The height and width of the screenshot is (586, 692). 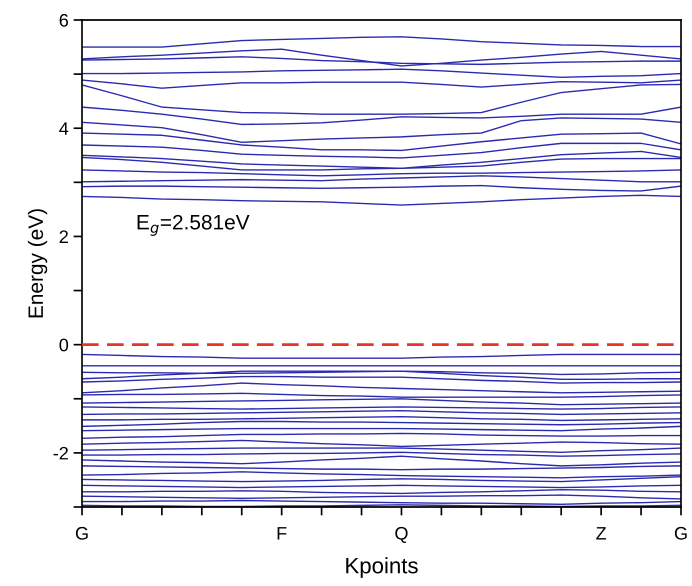 What do you see at coordinates (601, 533) in the screenshot?
I see `x-tick-label: Z` at bounding box center [601, 533].